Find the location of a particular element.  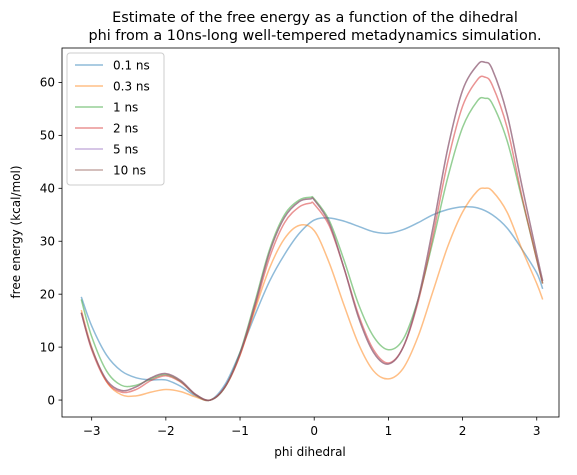

x-tick-label: 1 is located at coordinates (389, 431).